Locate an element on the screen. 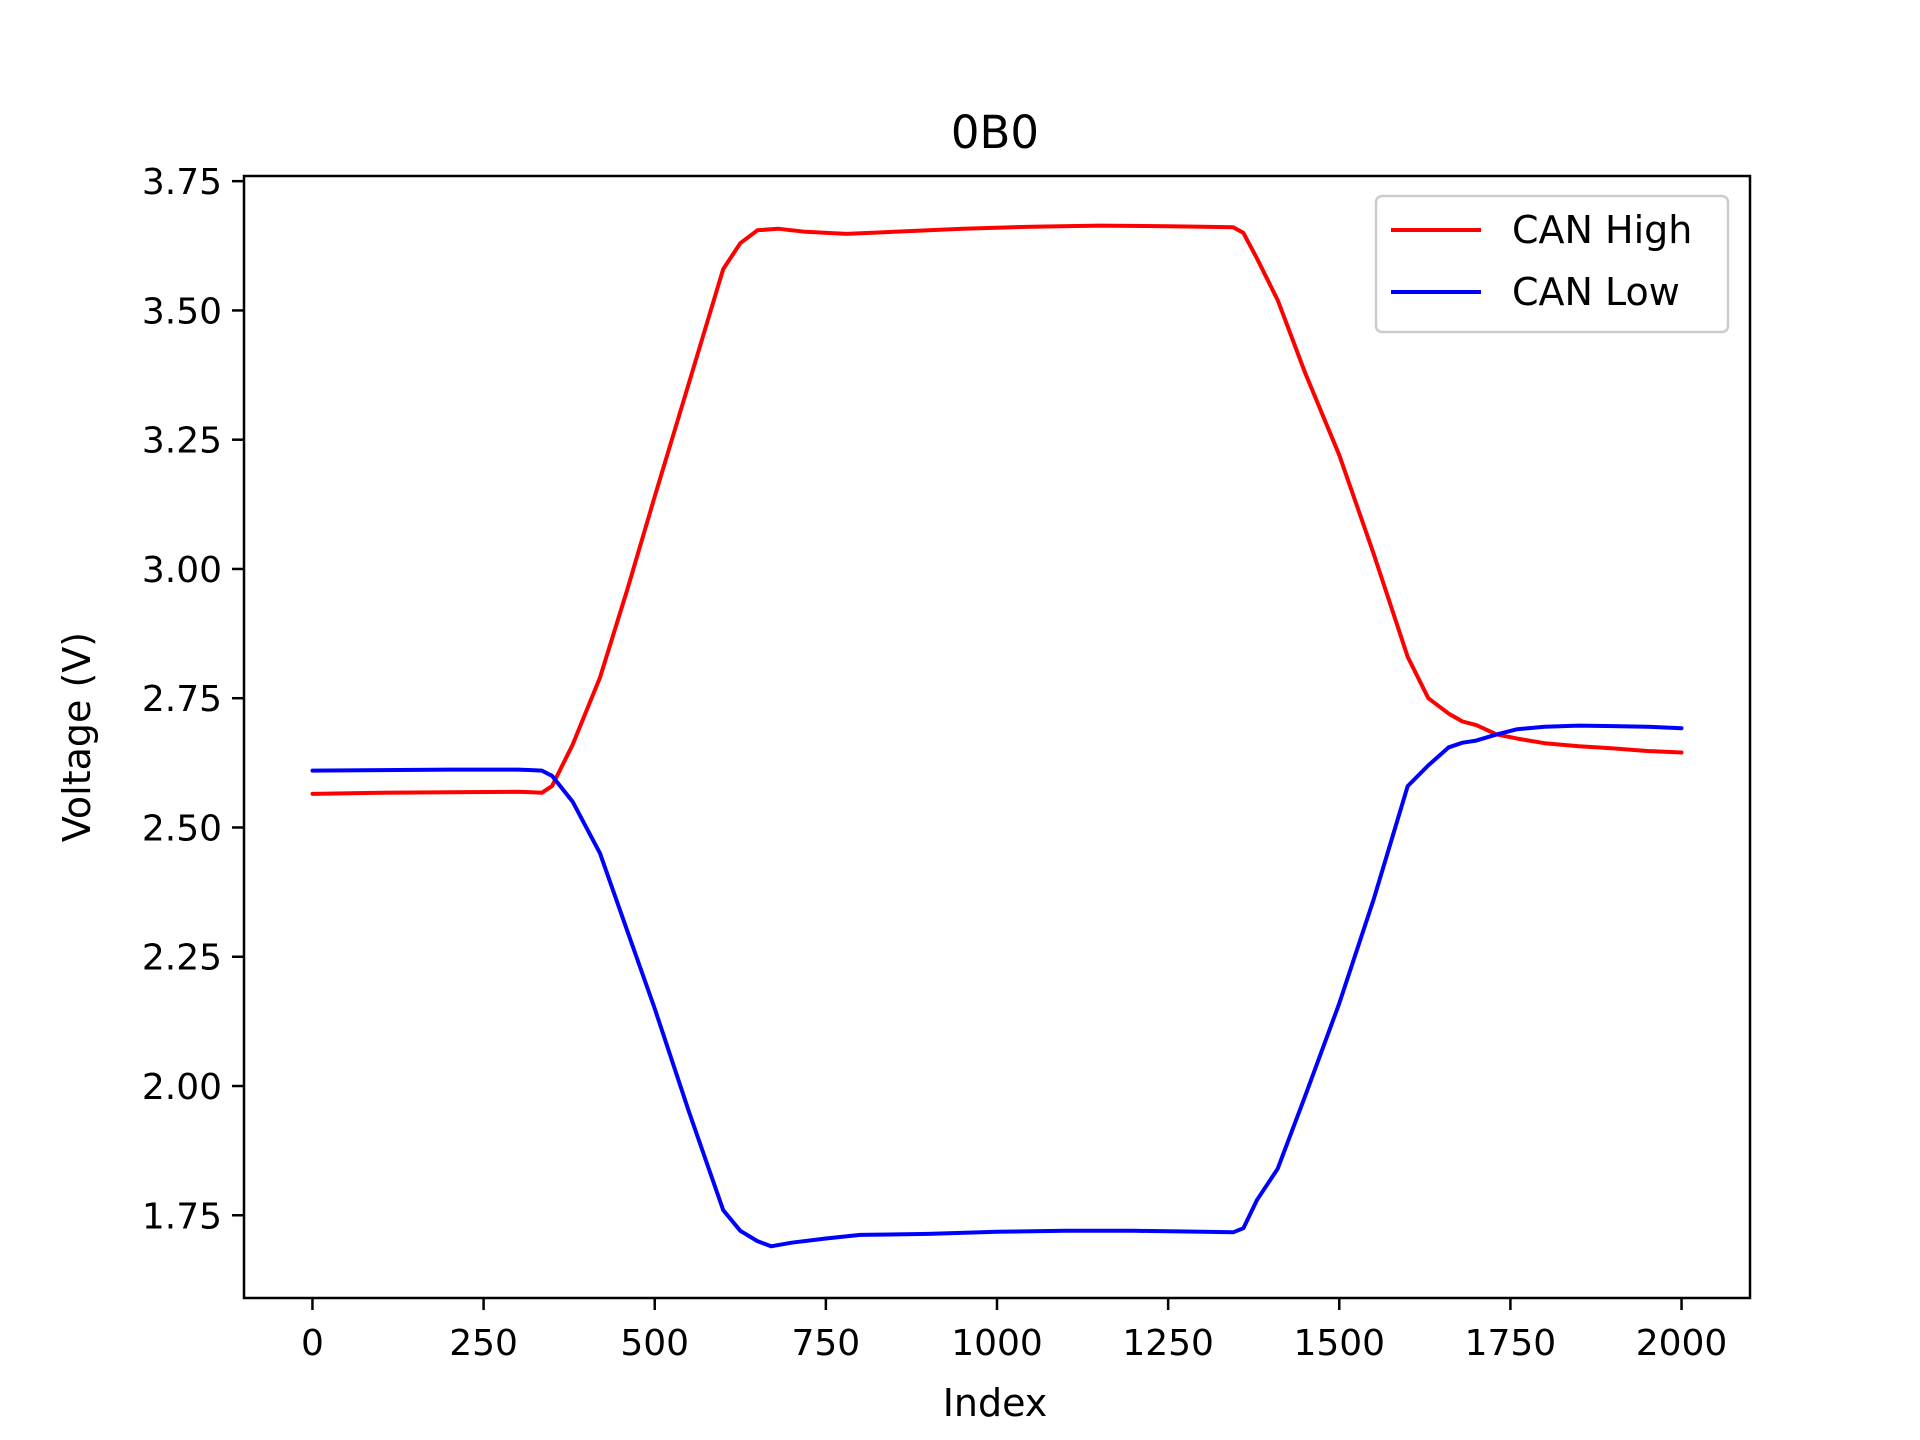 This screenshot has width=1920, height=1440. x-tick-label: 1250 is located at coordinates (1168, 1343).